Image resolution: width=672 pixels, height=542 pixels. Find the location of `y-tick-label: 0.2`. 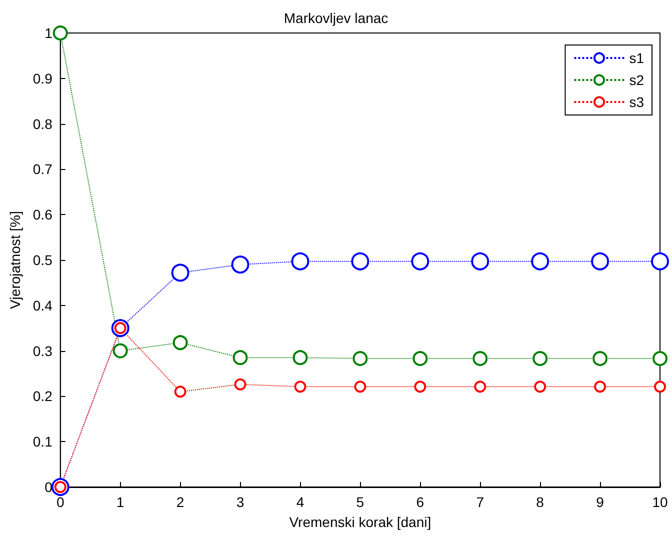

y-tick-label: 0.2 is located at coordinates (42, 396).